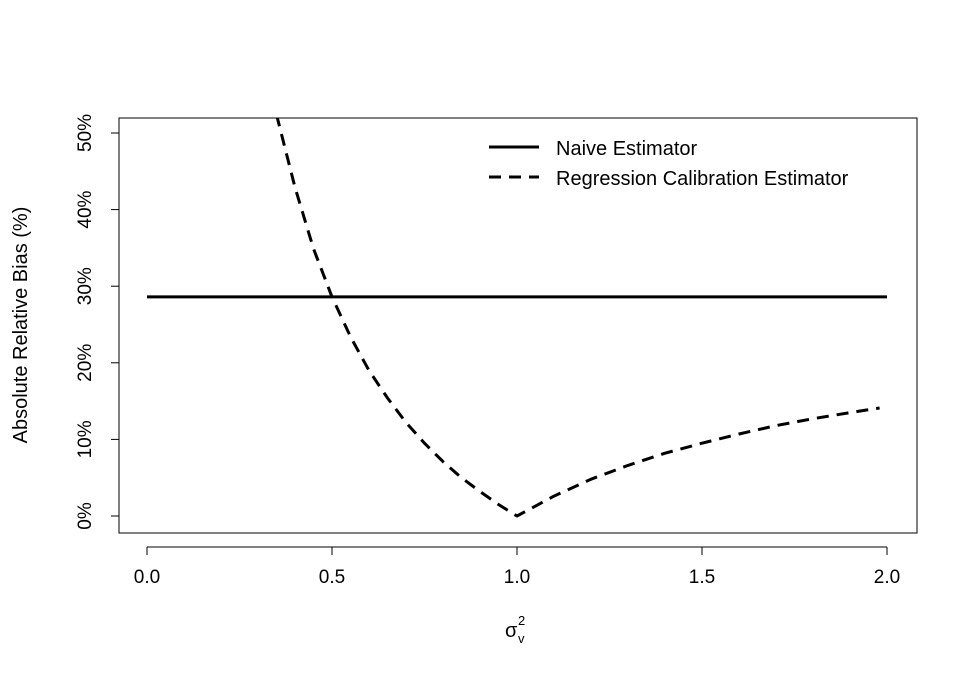  What do you see at coordinates (517, 577) in the screenshot?
I see `x-tick-label: 1.0` at bounding box center [517, 577].